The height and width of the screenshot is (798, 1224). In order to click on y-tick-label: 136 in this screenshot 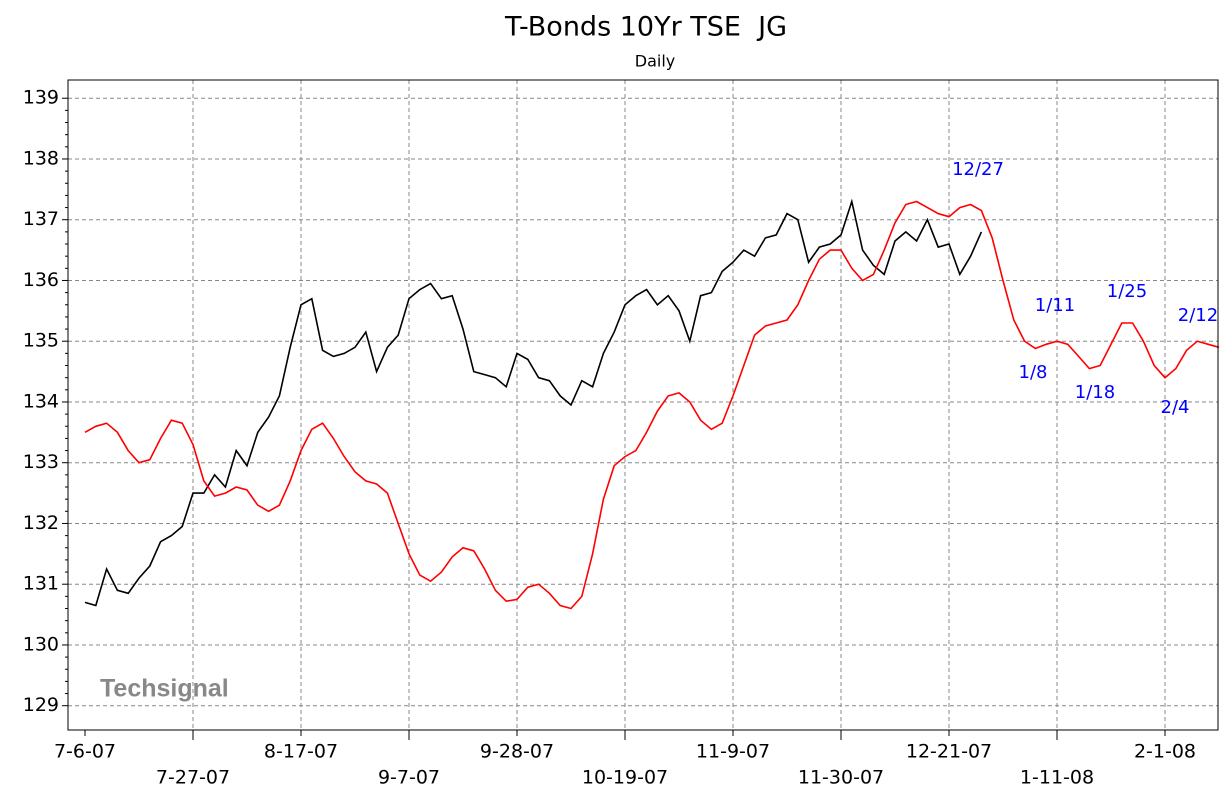, I will do `click(41, 280)`.